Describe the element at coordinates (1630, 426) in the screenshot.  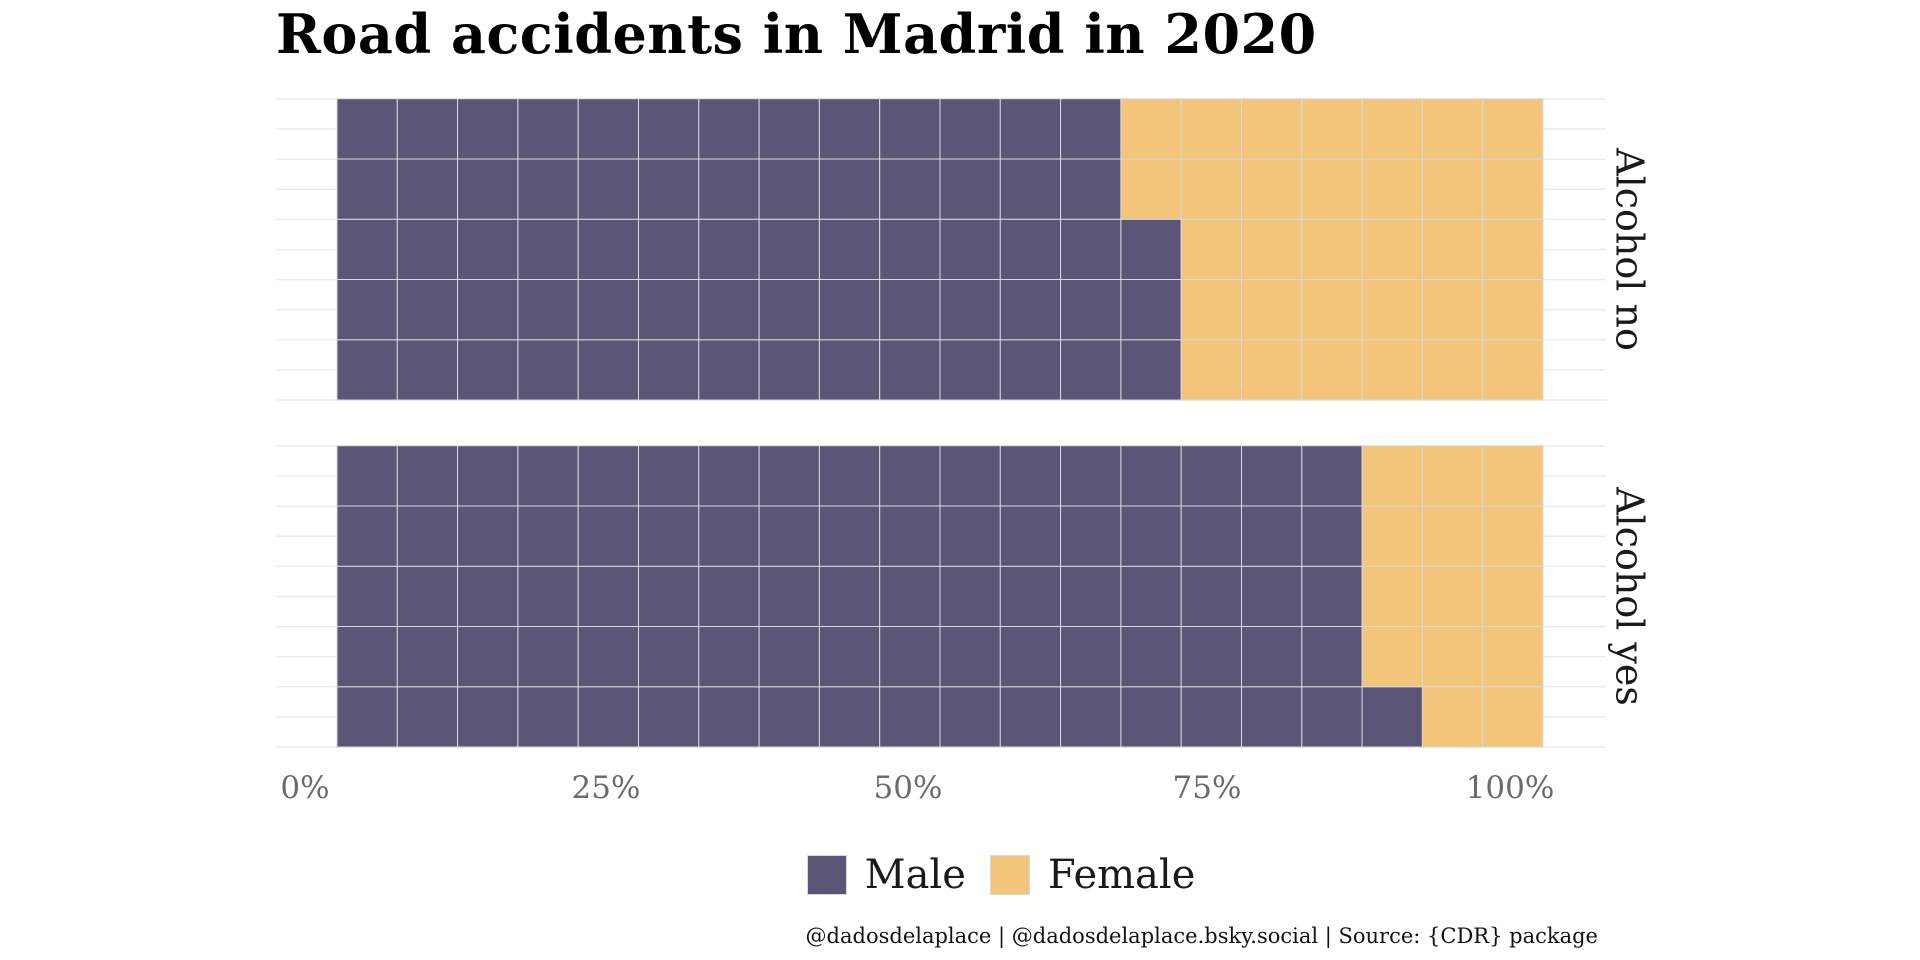
I see `facet-strips: Alcohol no Alcohol yes` at that location.